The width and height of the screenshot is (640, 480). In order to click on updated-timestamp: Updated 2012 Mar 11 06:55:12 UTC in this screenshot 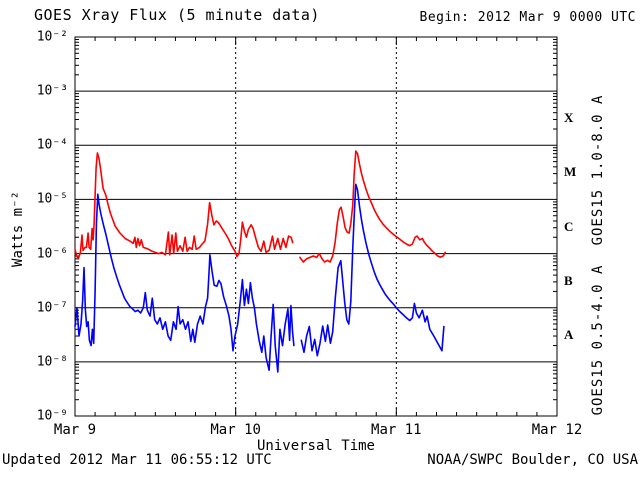, I will do `click(137, 460)`.